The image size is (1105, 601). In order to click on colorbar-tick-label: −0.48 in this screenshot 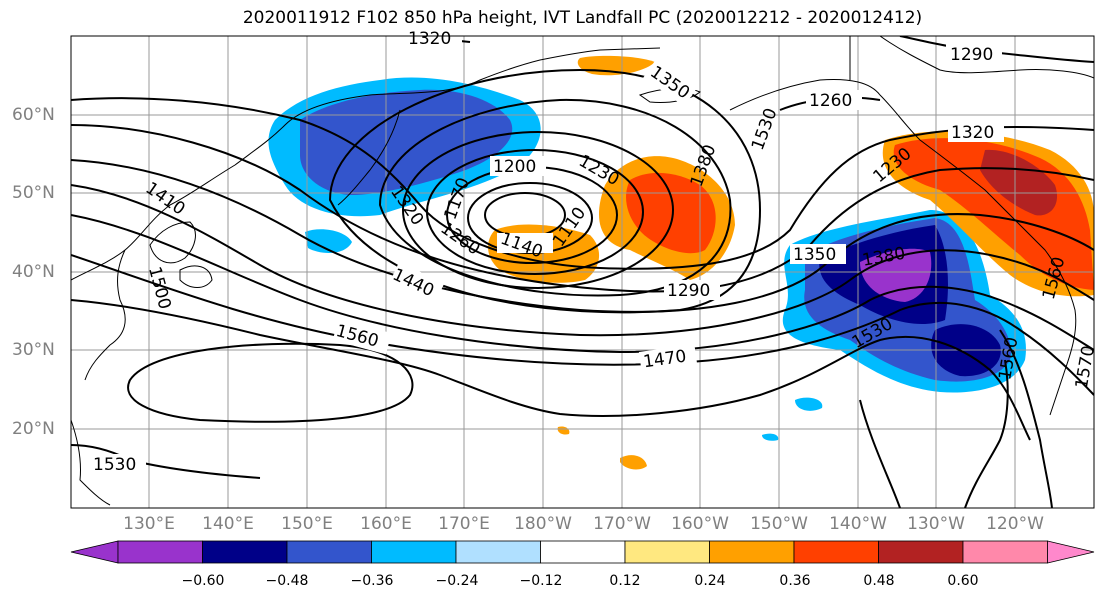, I will do `click(287, 581)`.